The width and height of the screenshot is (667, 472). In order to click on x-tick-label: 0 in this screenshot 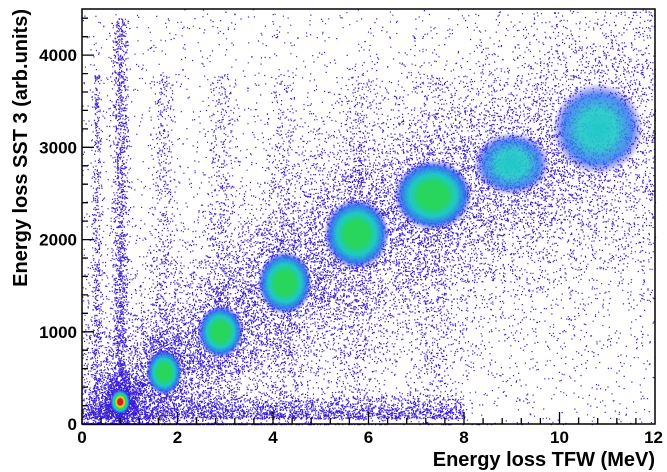, I will do `click(81, 437)`.